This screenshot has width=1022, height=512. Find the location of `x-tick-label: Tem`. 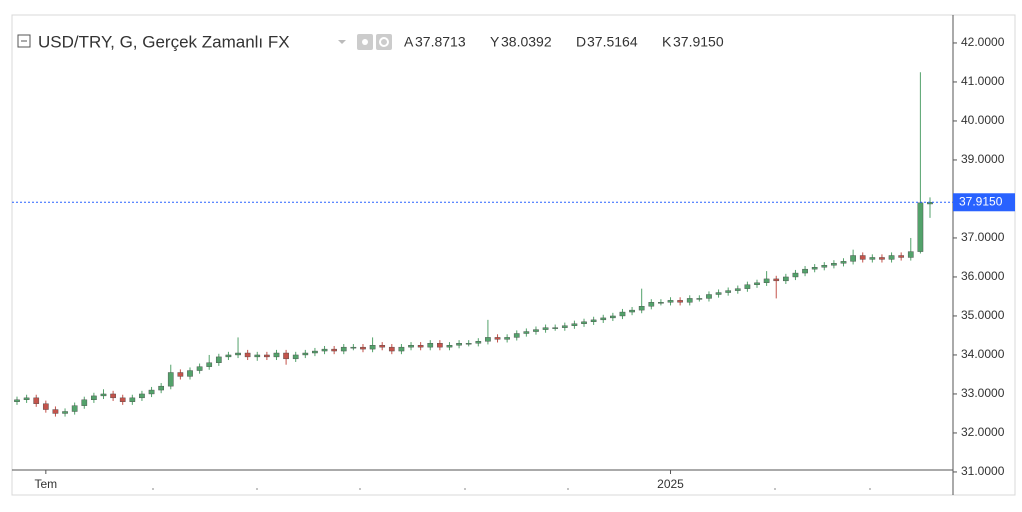

x-tick-label: Tem is located at coordinates (45, 484).